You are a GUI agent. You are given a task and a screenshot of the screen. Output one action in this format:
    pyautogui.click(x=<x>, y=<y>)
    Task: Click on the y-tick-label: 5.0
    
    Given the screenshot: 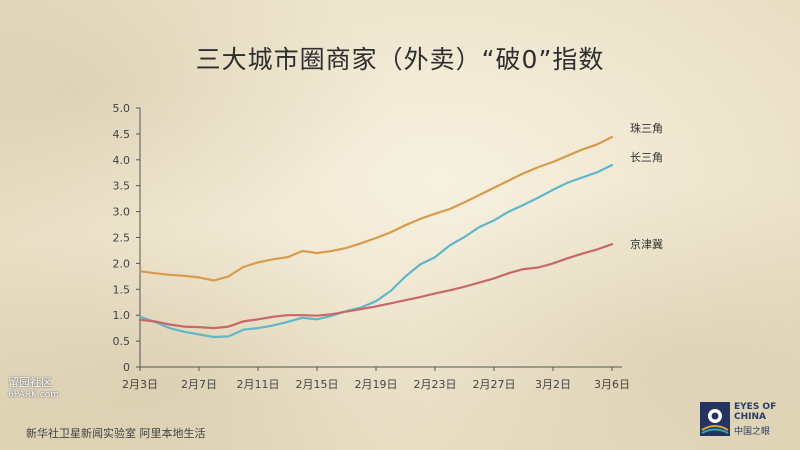 What is the action you would take?
    pyautogui.click(x=122, y=108)
    